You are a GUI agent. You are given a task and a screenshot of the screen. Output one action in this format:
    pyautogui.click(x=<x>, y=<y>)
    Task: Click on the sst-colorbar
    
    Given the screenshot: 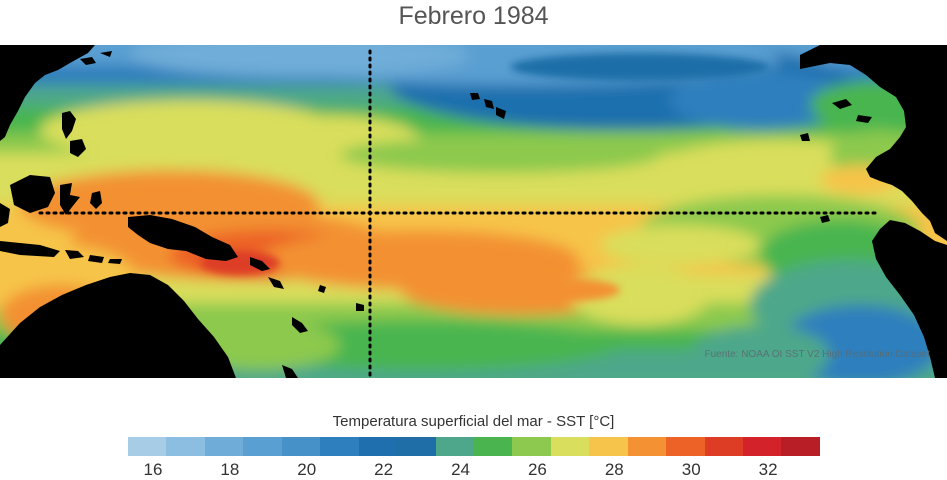 What is the action you would take?
    pyautogui.click(x=474, y=446)
    